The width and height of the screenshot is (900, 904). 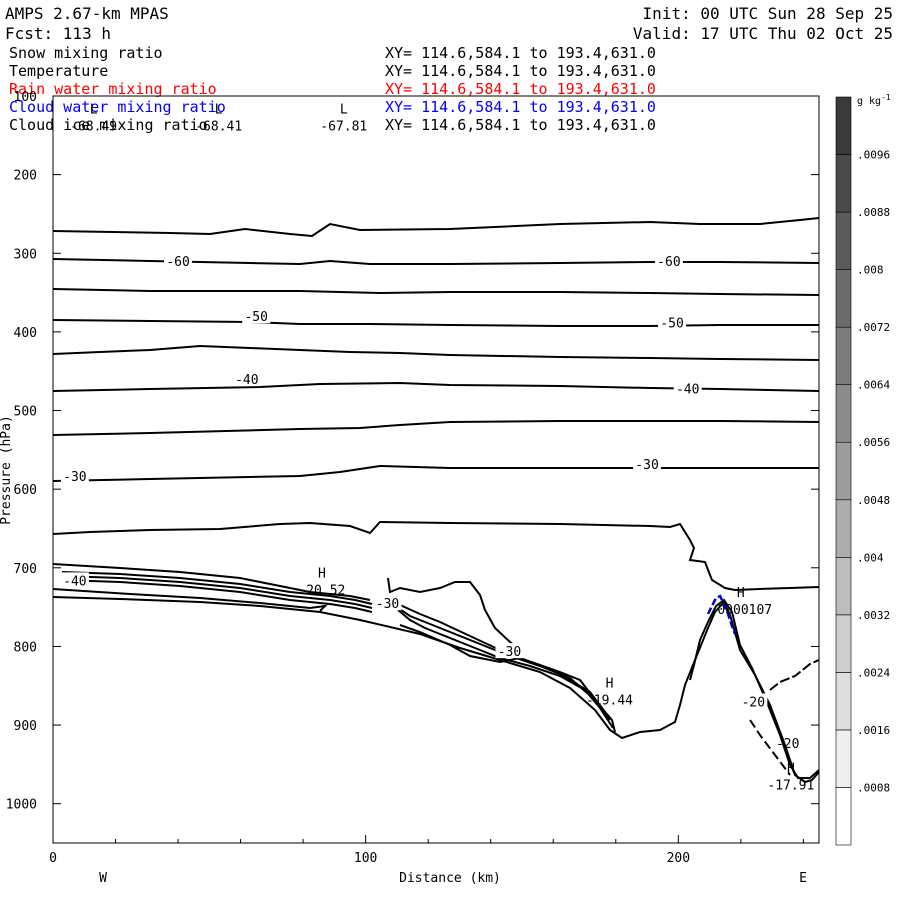 I want to click on colorbar-label: .0024, so click(x=873, y=672).